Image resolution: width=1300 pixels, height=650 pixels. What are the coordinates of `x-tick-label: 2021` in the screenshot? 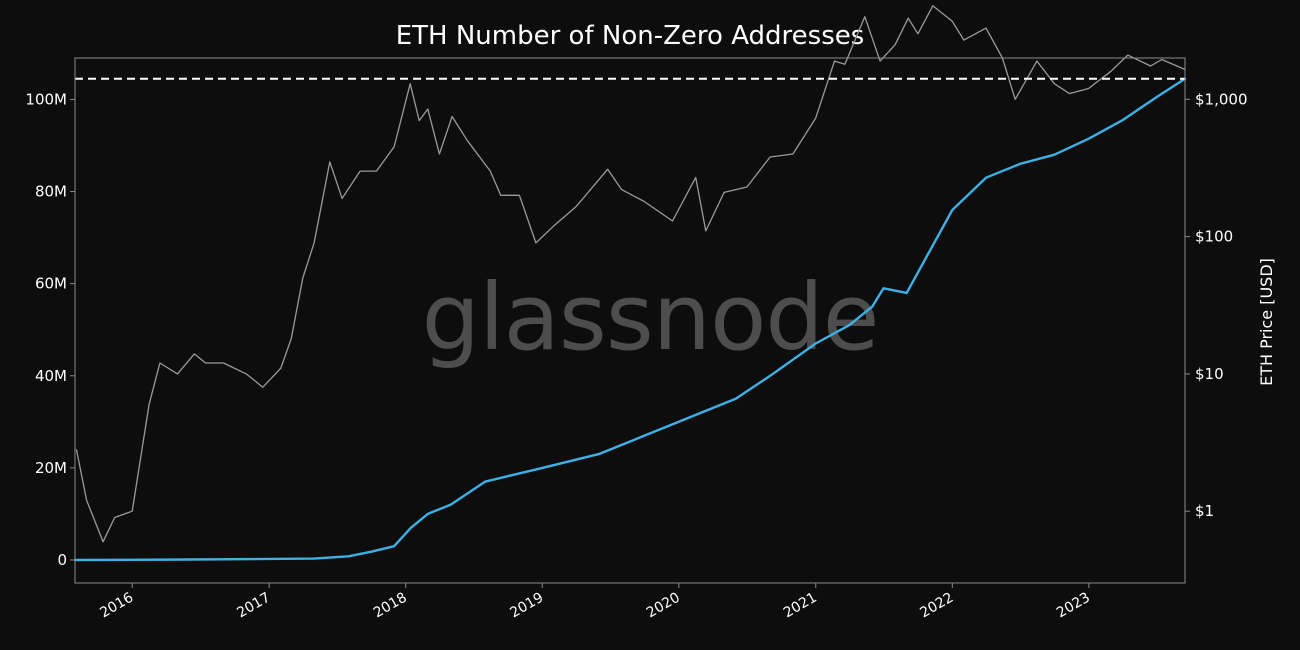 It's located at (800, 606).